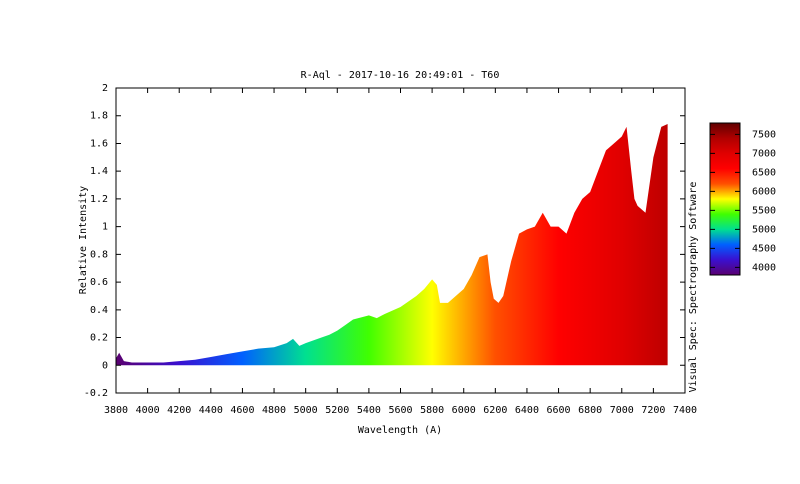 The image size is (800, 484). What do you see at coordinates (764, 153) in the screenshot?
I see `colorbar-tick-label: 7000` at bounding box center [764, 153].